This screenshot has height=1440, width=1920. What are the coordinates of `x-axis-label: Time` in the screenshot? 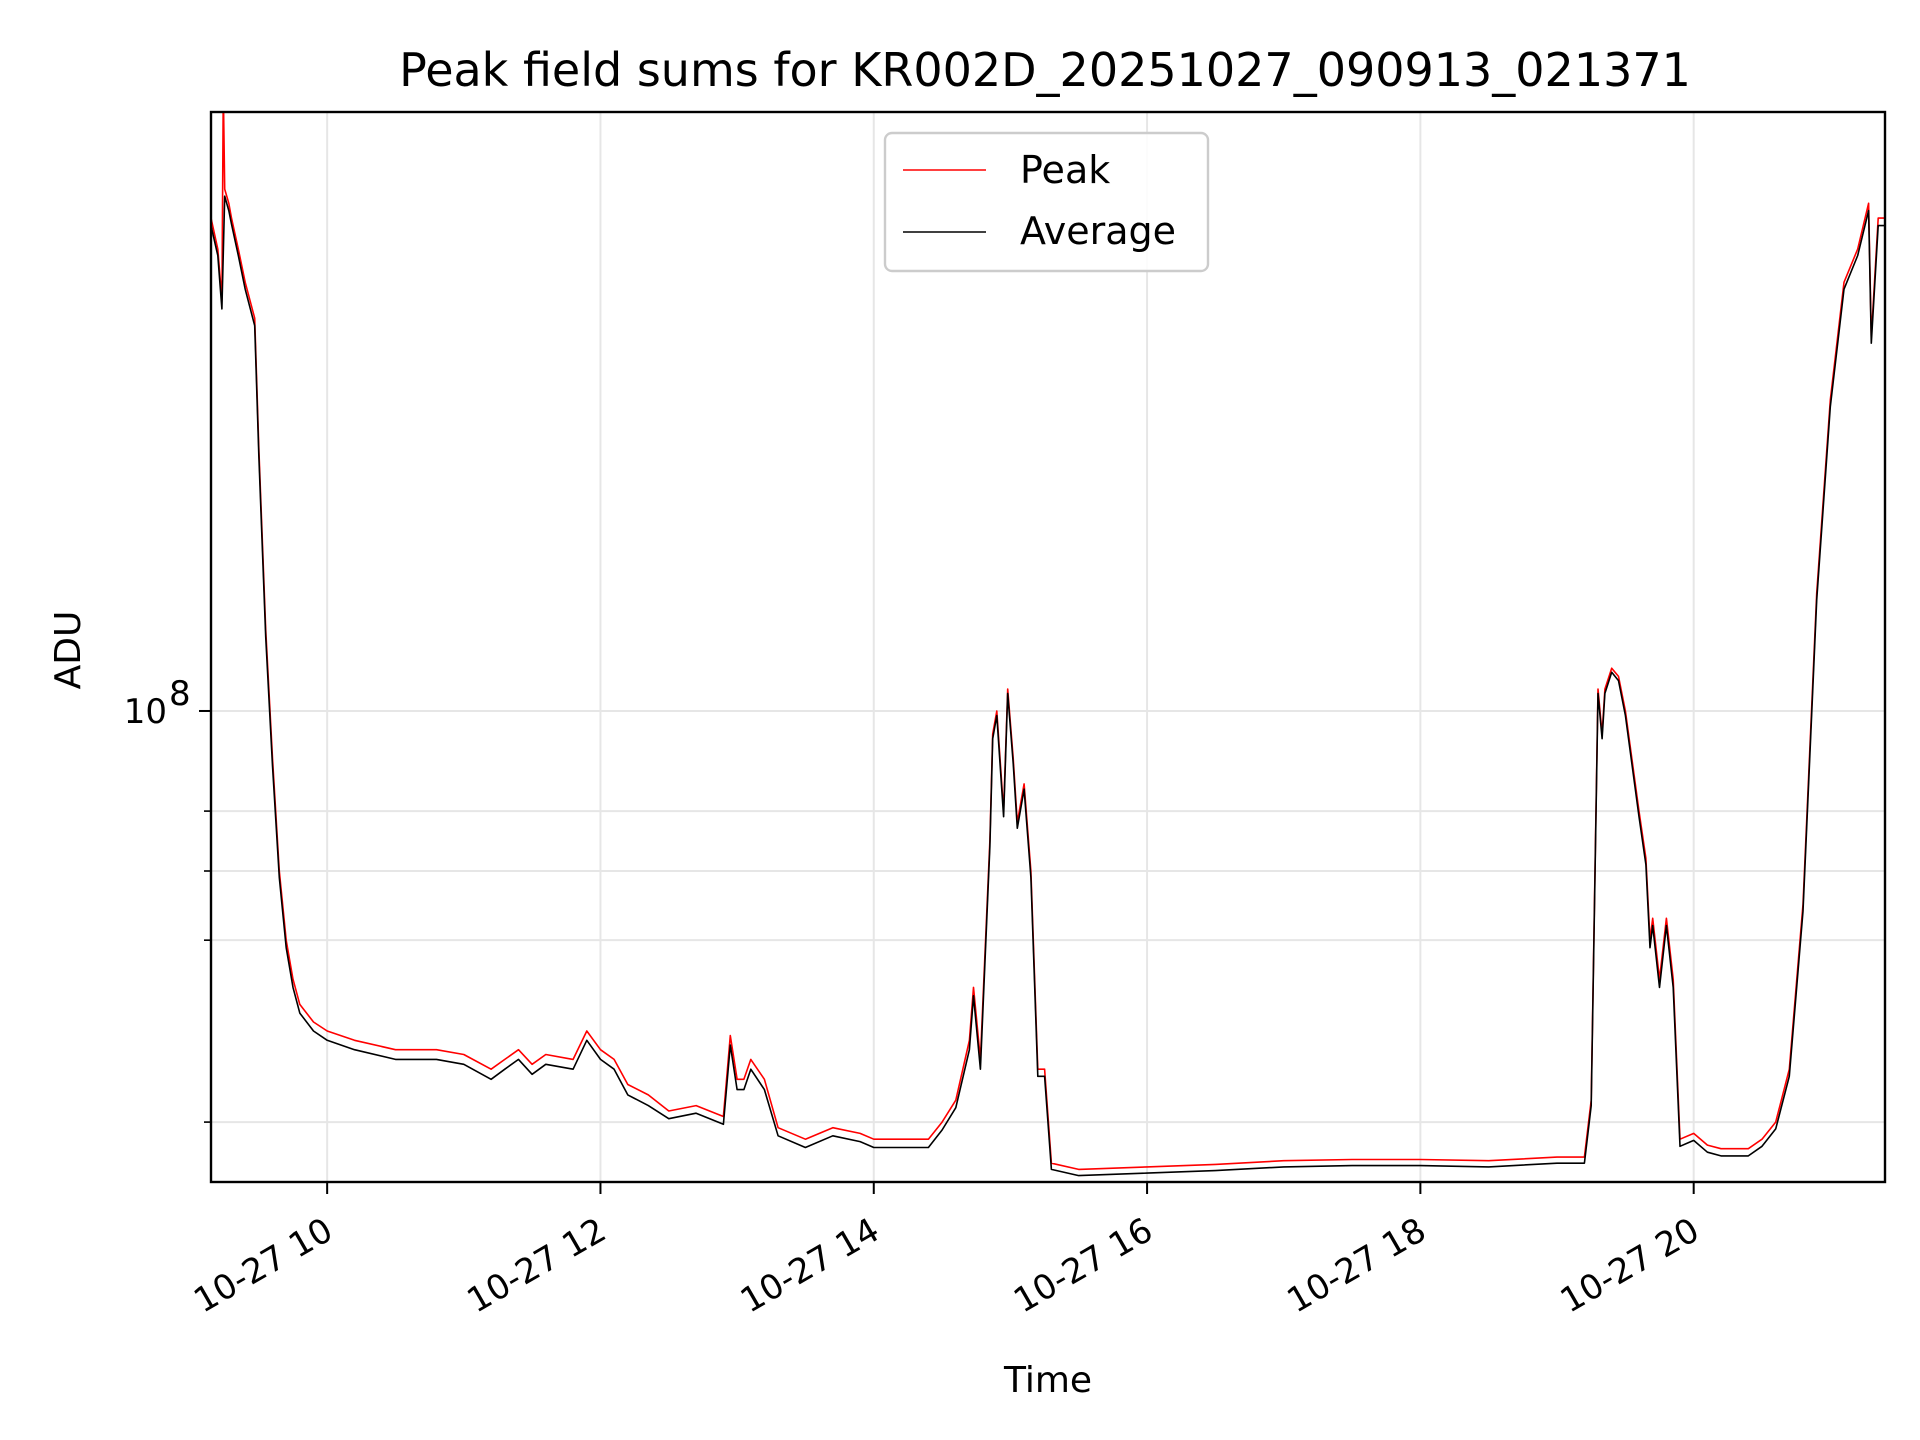 It's located at (1047, 1380).